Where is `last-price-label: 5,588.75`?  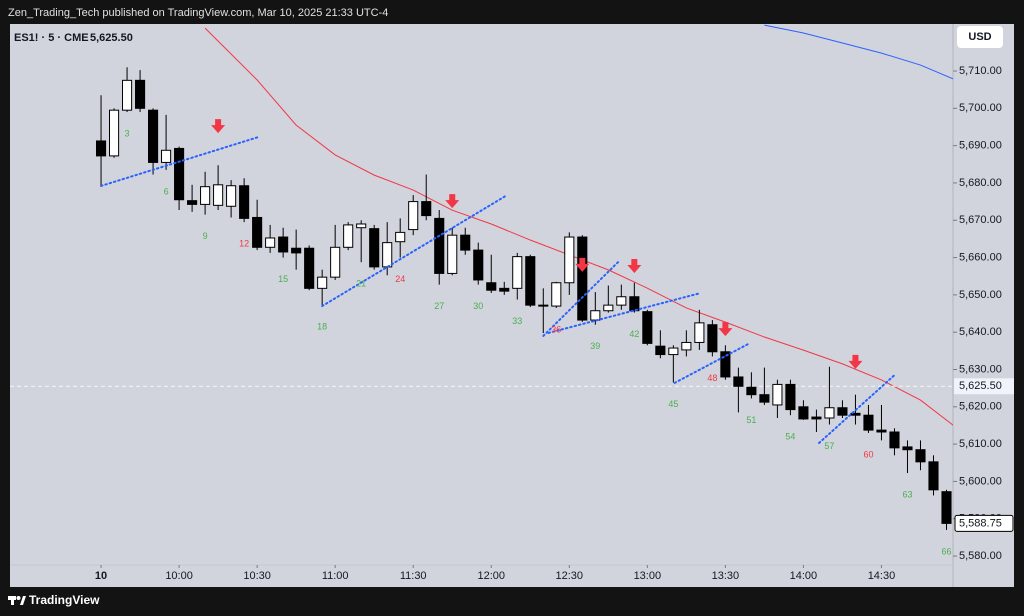 last-price-label: 5,588.75 is located at coordinates (980, 523).